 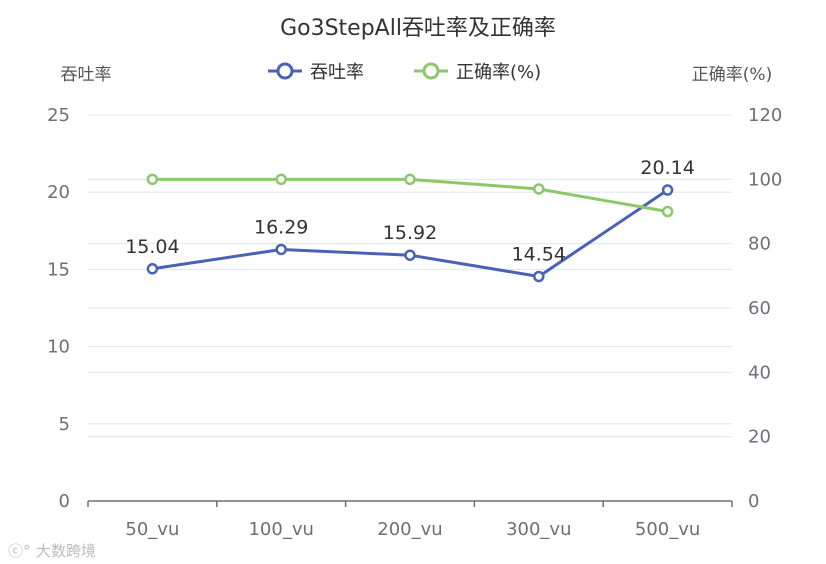 What do you see at coordinates (86, 75) in the screenshot?
I see `left-axis-name: 吞吐率` at bounding box center [86, 75].